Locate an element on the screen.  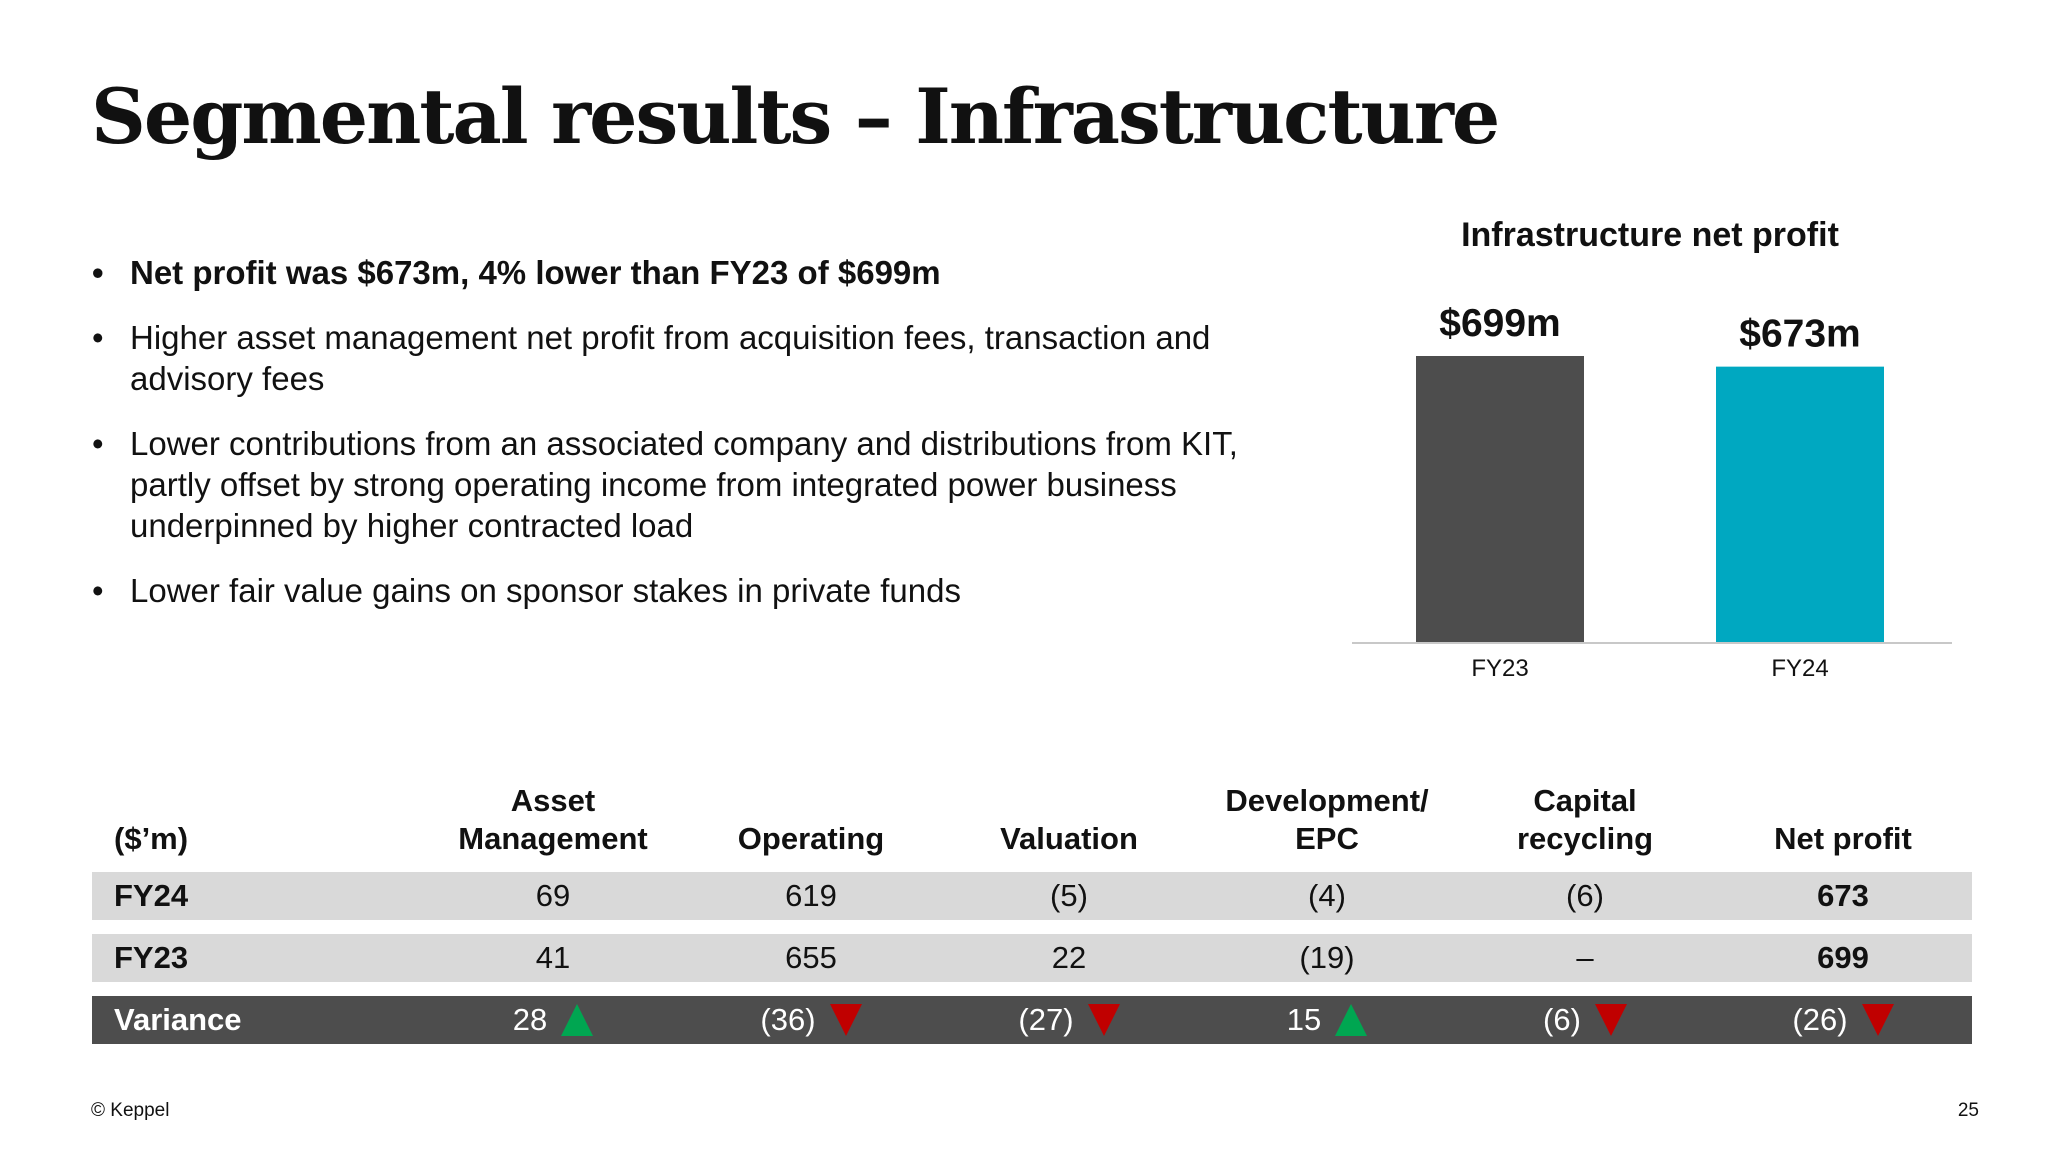
variance-cell: 15 is located at coordinates (1327, 1020).